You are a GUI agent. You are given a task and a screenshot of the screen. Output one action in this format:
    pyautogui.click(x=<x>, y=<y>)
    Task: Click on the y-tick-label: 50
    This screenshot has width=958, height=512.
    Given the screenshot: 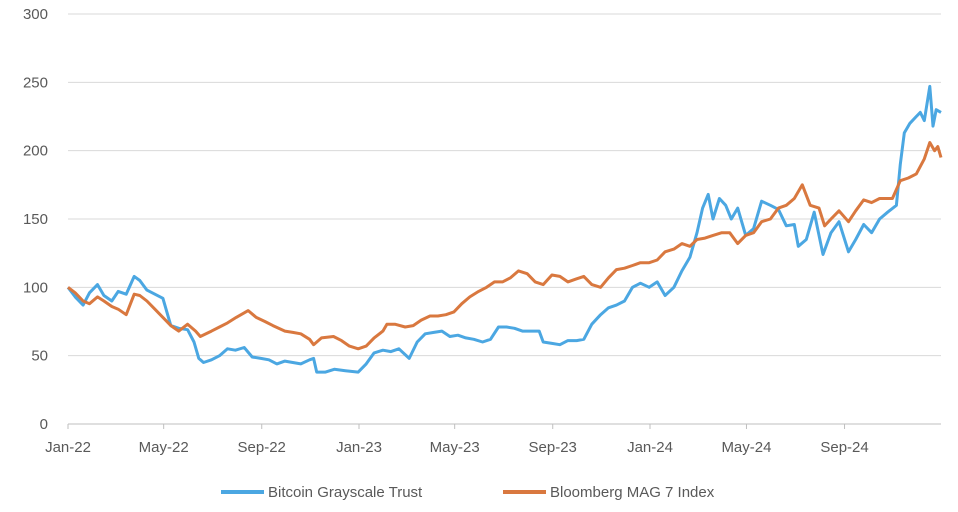 What is the action you would take?
    pyautogui.click(x=39, y=356)
    